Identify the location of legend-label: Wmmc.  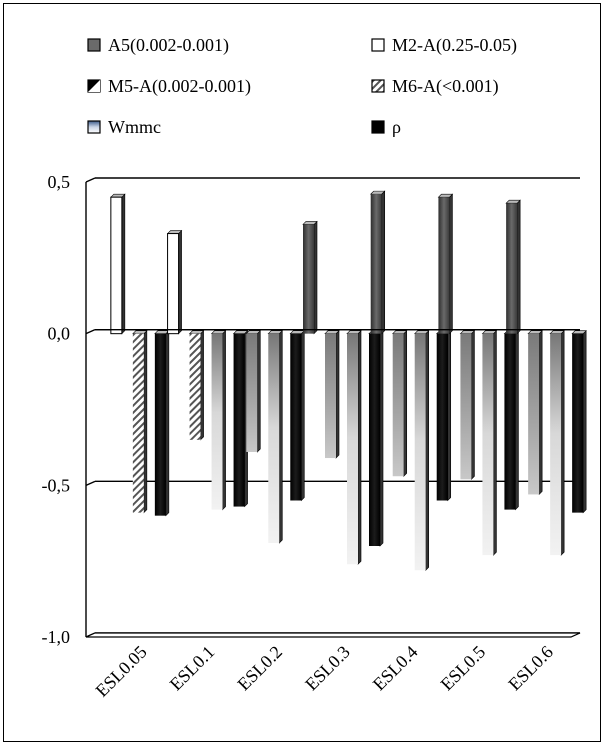
(134, 127).